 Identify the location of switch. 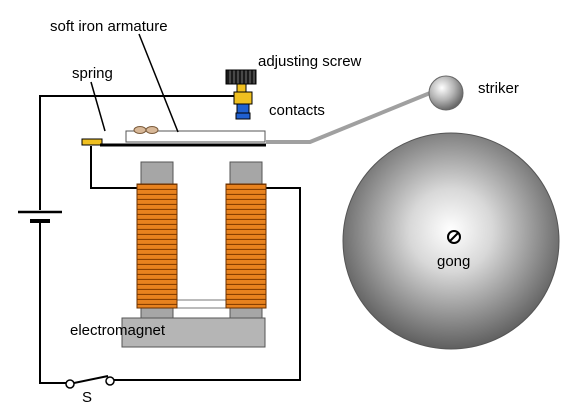
(90, 382).